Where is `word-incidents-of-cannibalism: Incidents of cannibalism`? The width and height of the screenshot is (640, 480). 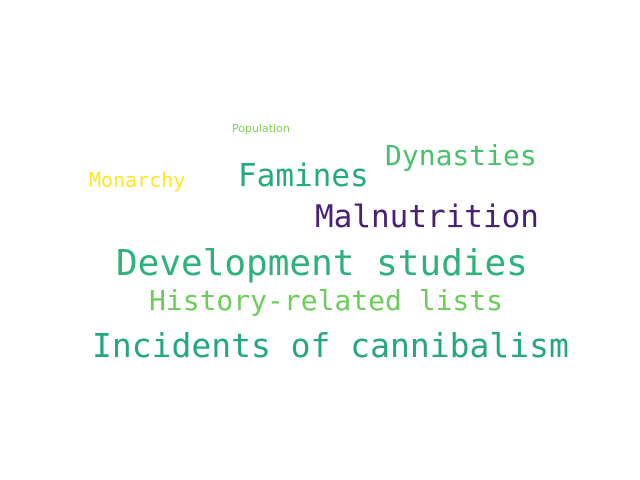 word-incidents-of-cannibalism: Incidents of cannibalism is located at coordinates (330, 345).